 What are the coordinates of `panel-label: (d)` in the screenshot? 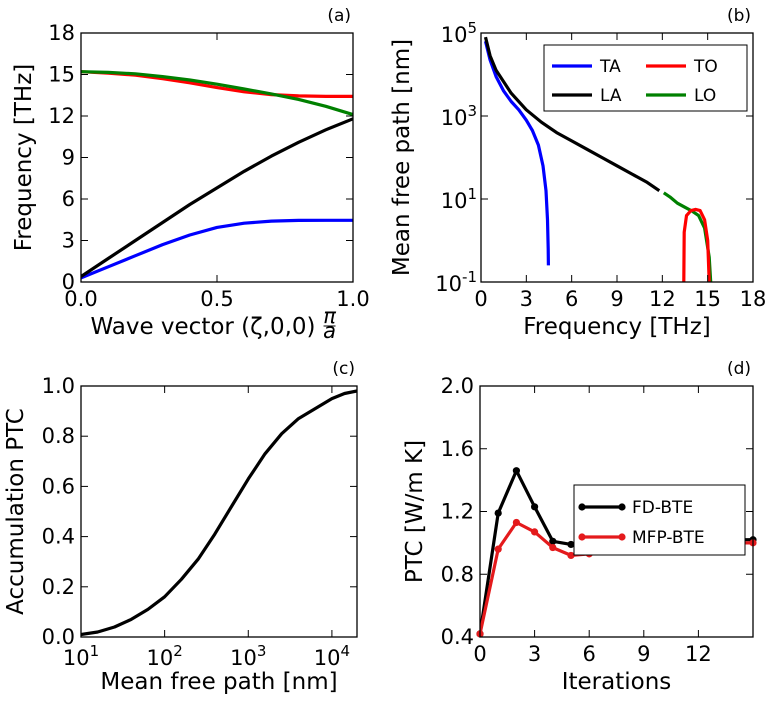 It's located at (739, 369).